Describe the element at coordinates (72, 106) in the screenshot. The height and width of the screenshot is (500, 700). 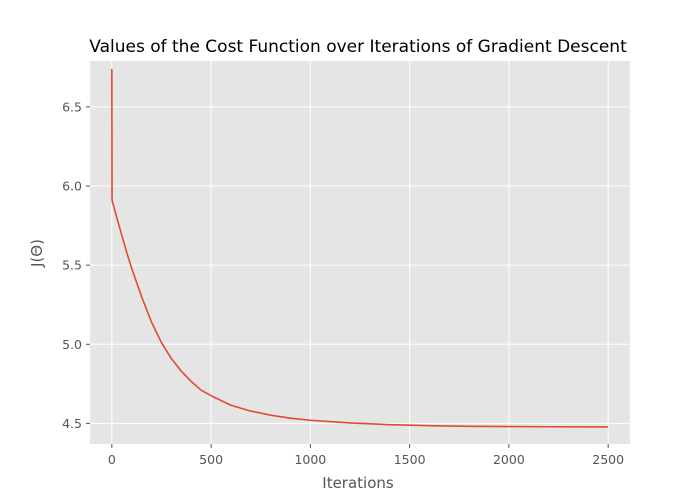
I see `y-tick-label: 6.5` at that location.